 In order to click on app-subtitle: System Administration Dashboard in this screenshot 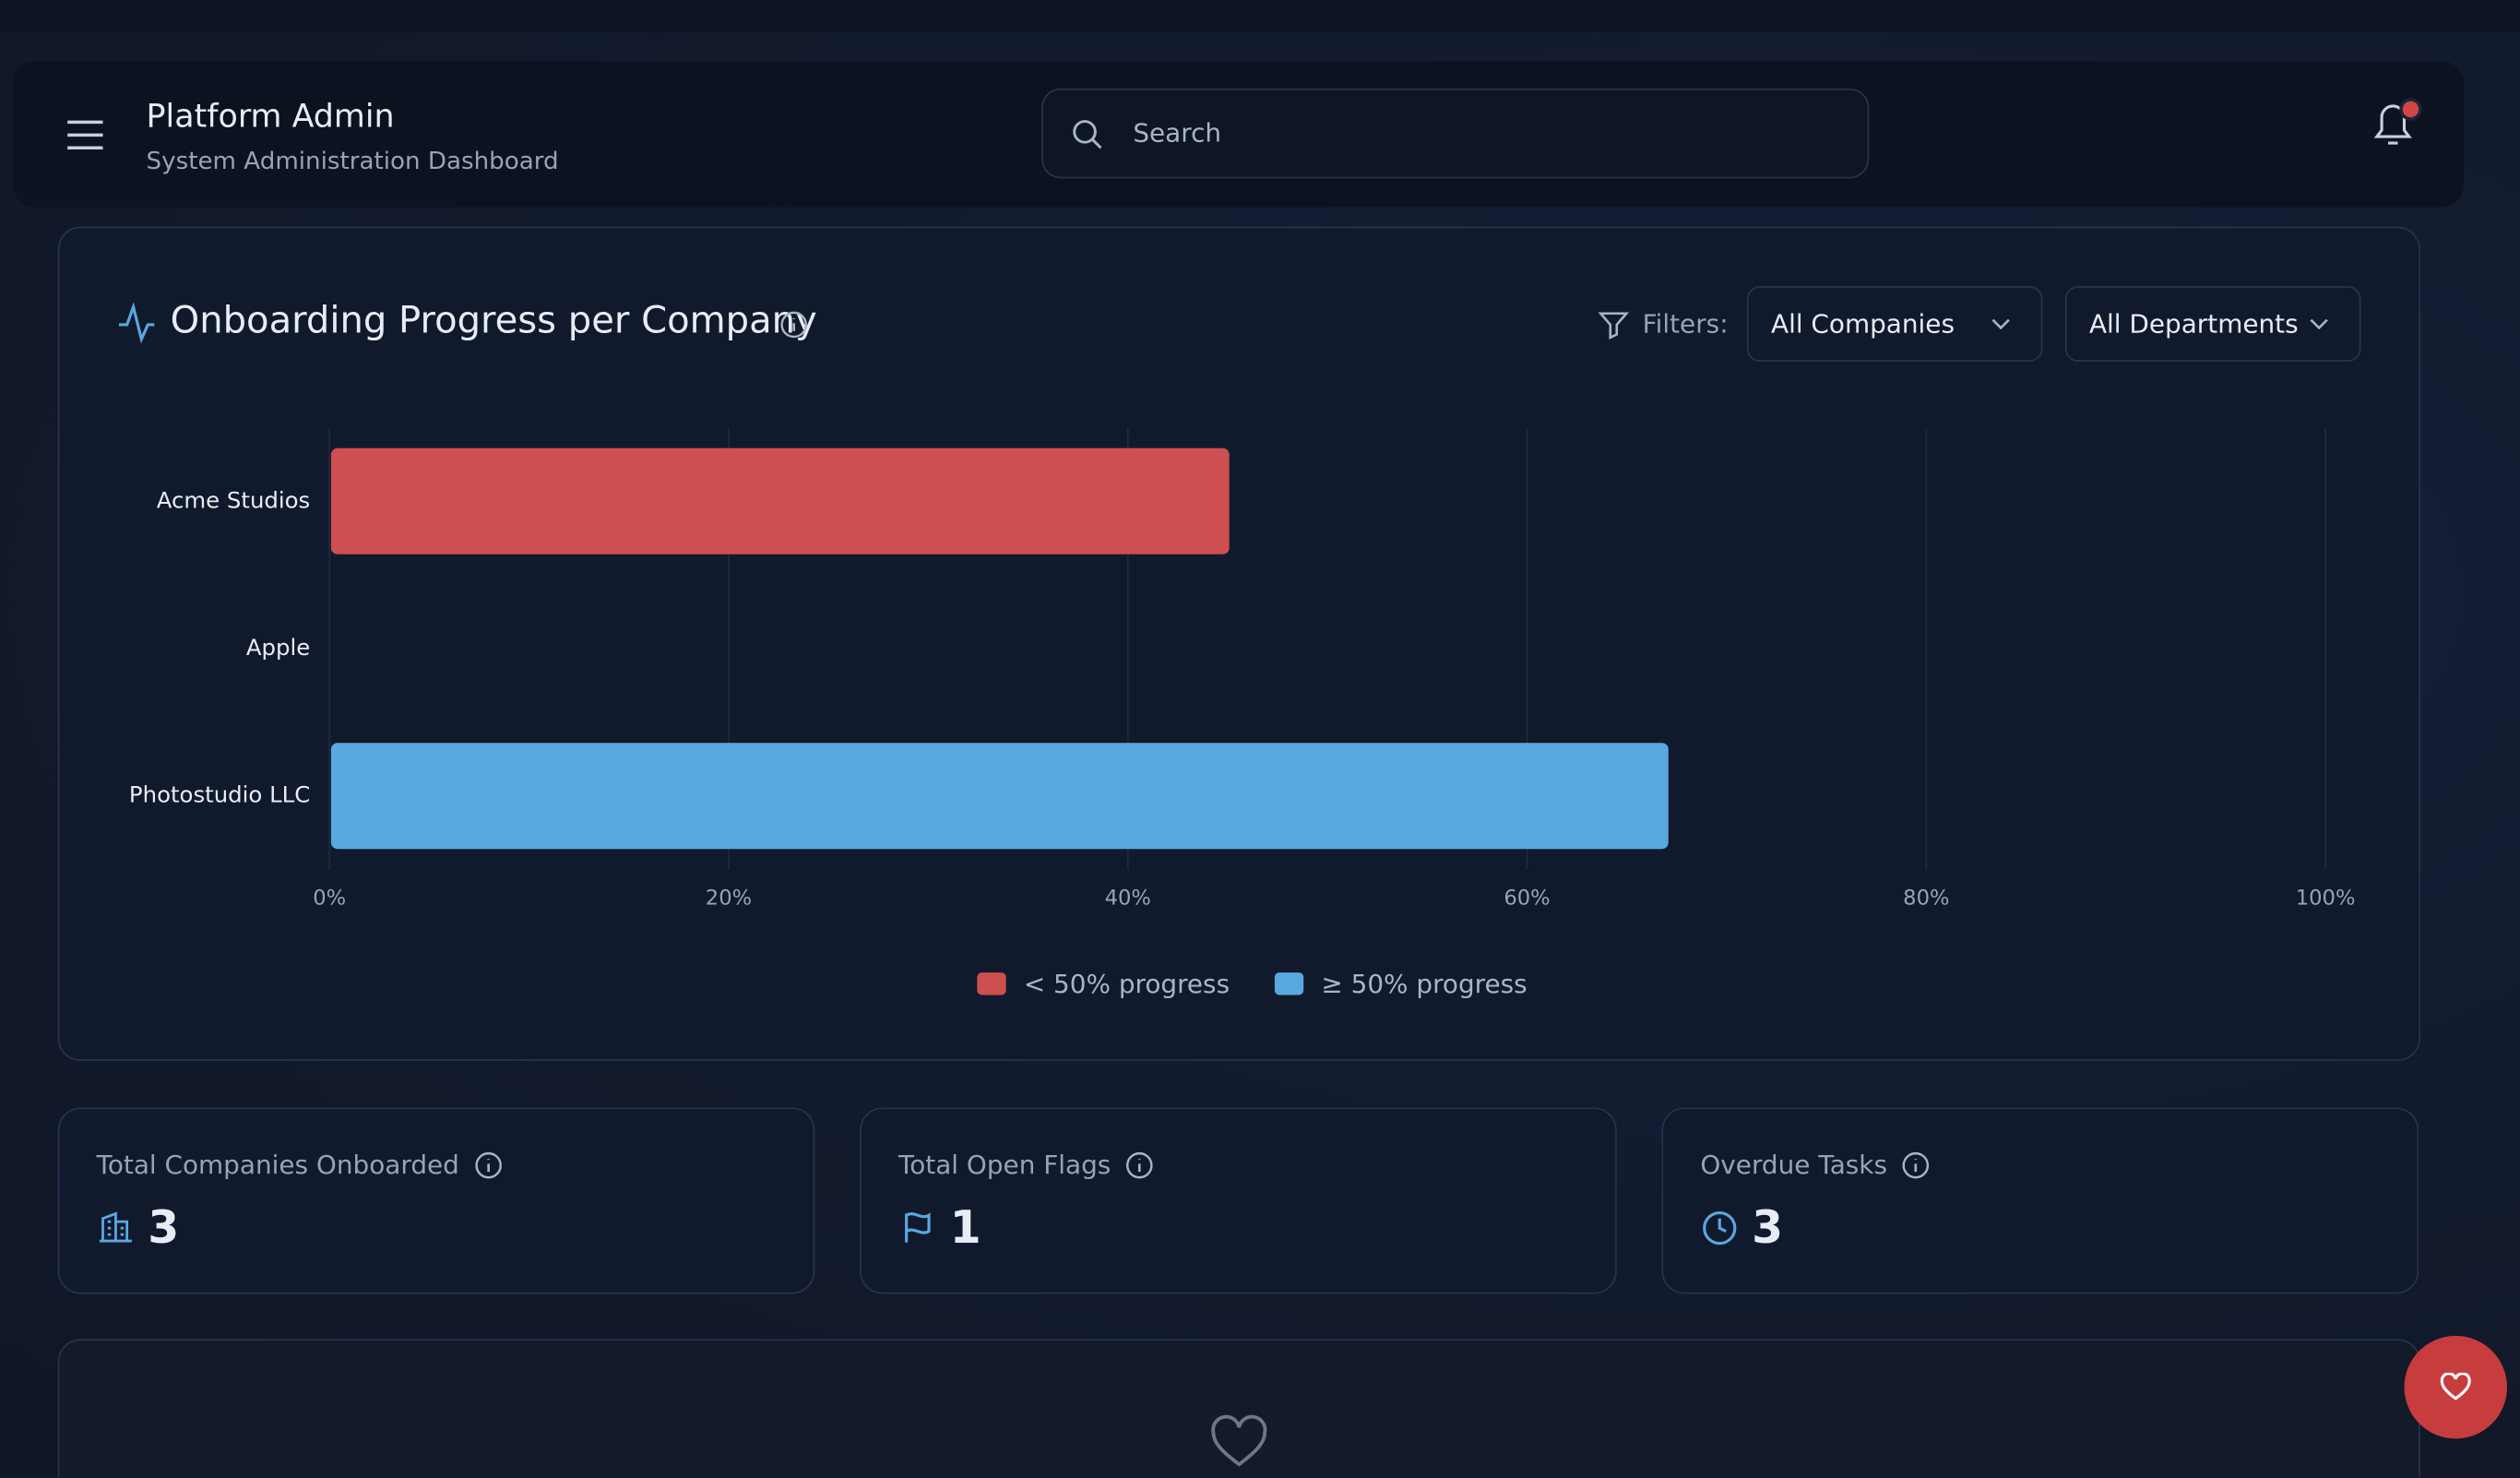, I will do `click(352, 160)`.